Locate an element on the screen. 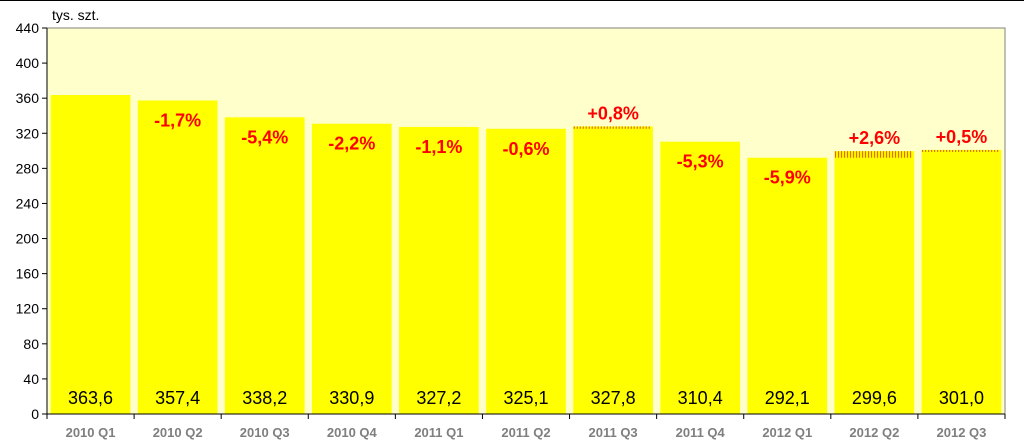 Image resolution: width=1024 pixels, height=446 pixels. y-tick-label: 160 is located at coordinates (28, 274).